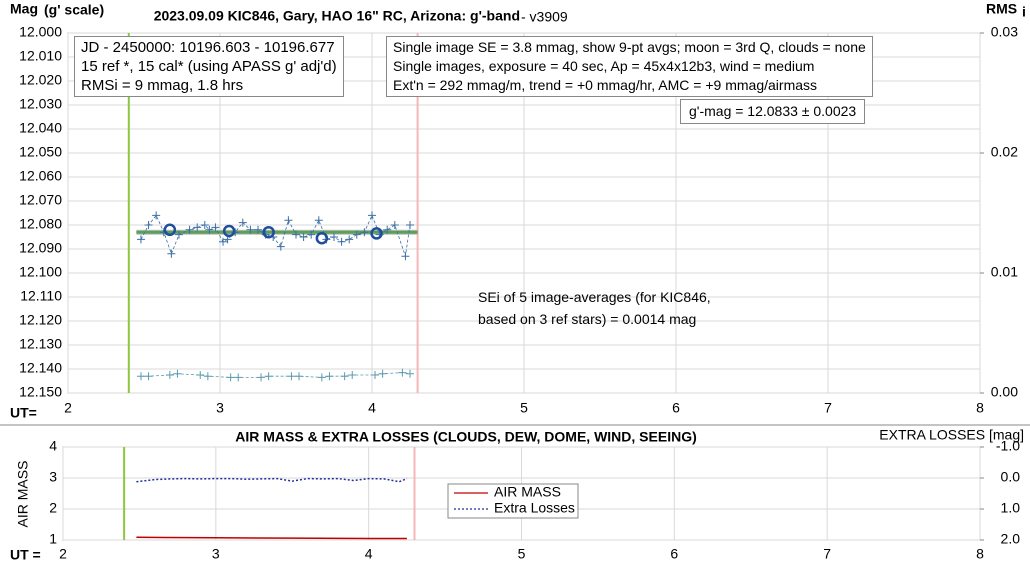 The height and width of the screenshot is (565, 1030). I want to click on x-axis-label: UT =, so click(25, 555).